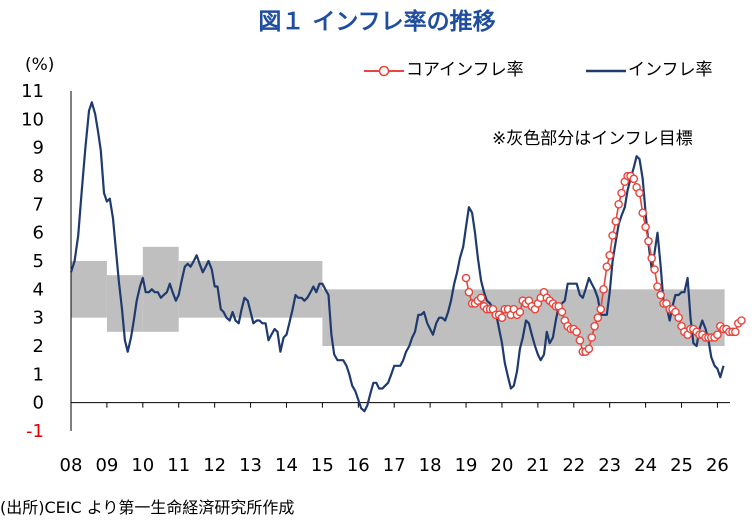  I want to click on legend-core-inflation: コアインフレ率, so click(443, 67).